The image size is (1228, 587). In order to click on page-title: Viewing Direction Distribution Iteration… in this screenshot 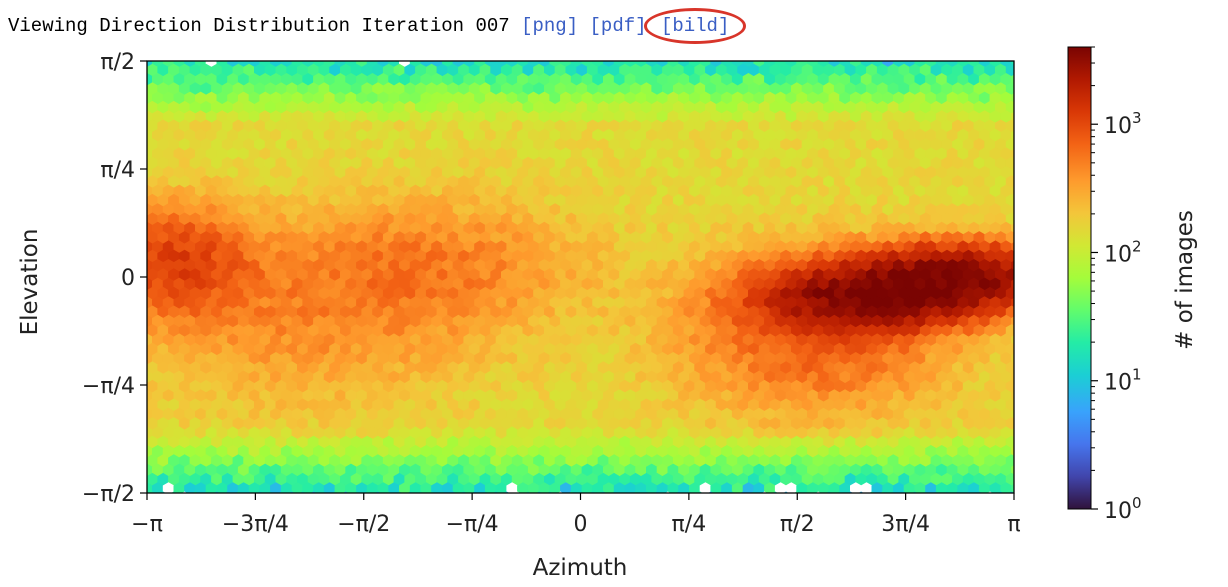, I will do `click(259, 26)`.